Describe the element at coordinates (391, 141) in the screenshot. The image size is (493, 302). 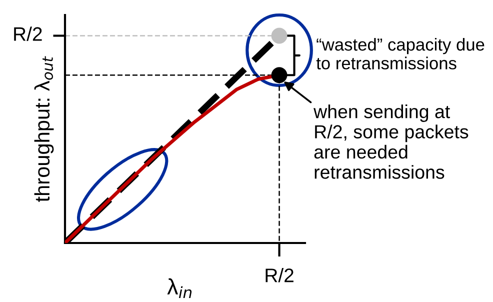
I see `text: when sending at R/2, some packets are needed retransmissions` at that location.